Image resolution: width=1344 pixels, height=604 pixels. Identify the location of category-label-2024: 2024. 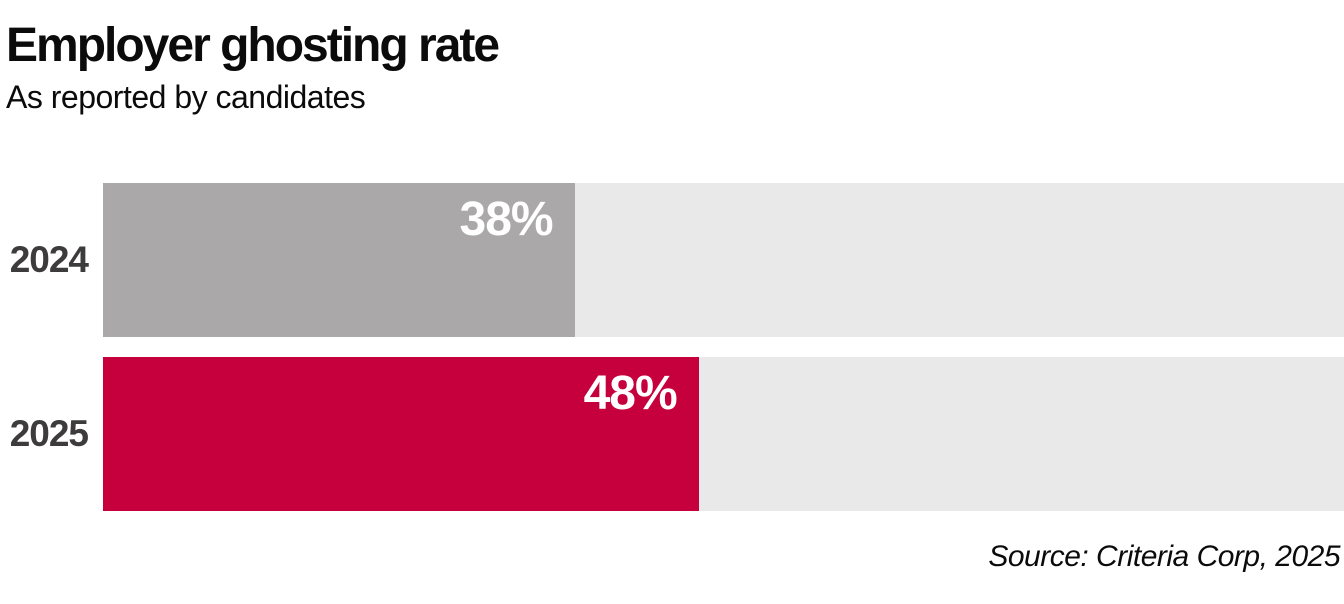
(49, 259).